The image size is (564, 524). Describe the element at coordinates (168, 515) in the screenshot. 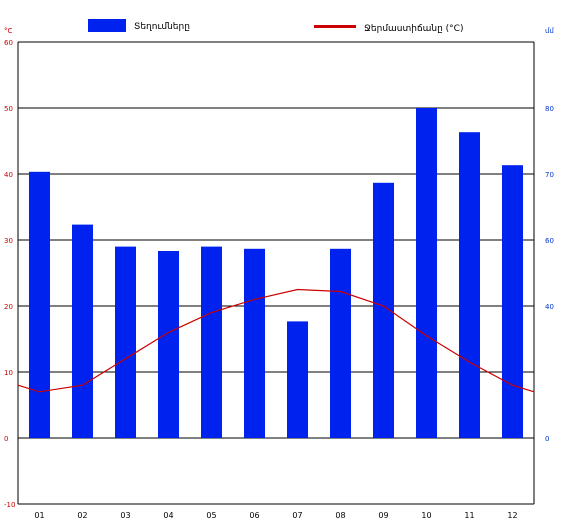

I see `x-tick-label: 04` at that location.